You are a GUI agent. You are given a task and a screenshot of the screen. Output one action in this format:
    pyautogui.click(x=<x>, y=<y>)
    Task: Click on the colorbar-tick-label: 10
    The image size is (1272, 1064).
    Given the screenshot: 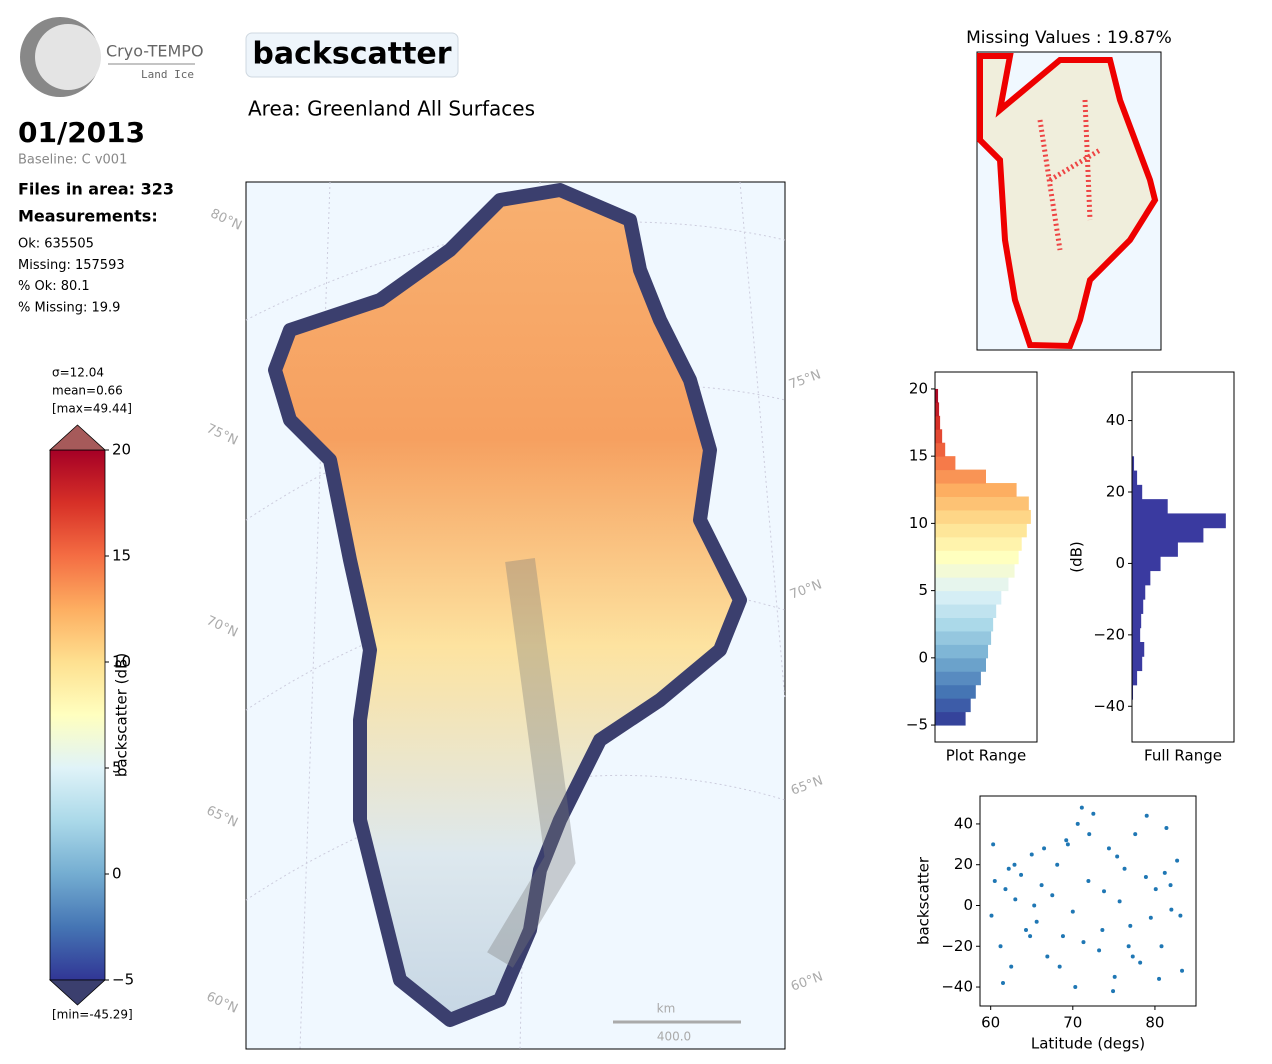 What is the action you would take?
    pyautogui.click(x=121, y=662)
    